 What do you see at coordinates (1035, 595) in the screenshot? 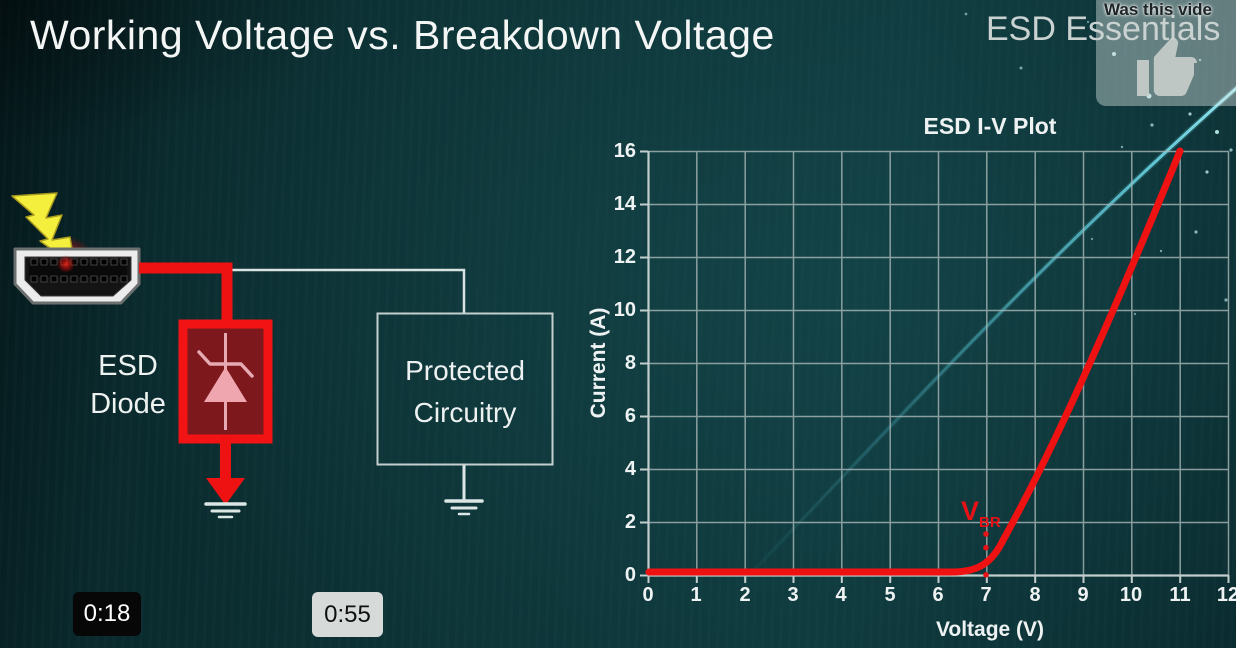
I see `x-tick-label: 8` at bounding box center [1035, 595].